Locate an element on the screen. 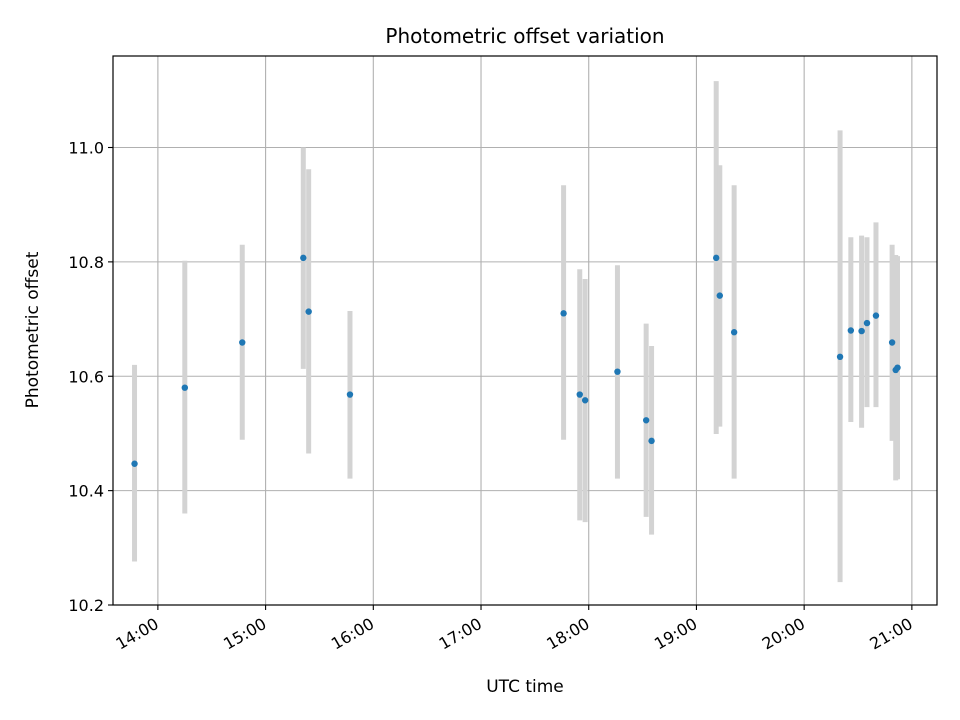 The width and height of the screenshot is (960, 720). y-axis-ticks: 10.2 10.4 10.6 10.8 11.0 is located at coordinates (90, 377).